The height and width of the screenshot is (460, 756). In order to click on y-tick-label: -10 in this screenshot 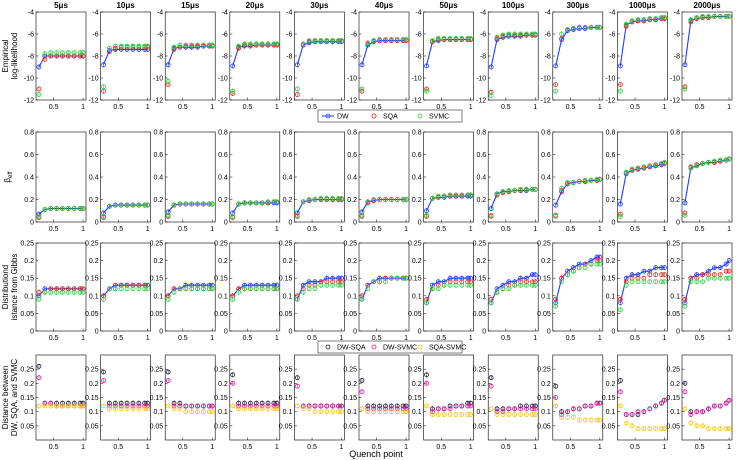, I will do `click(546, 79)`.